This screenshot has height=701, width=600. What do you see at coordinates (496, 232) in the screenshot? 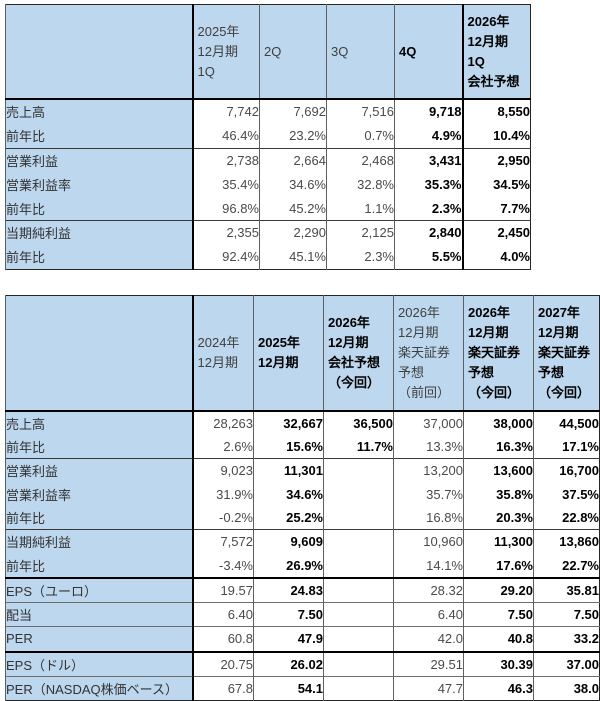
I see `value-cell: 2,450` at bounding box center [496, 232].